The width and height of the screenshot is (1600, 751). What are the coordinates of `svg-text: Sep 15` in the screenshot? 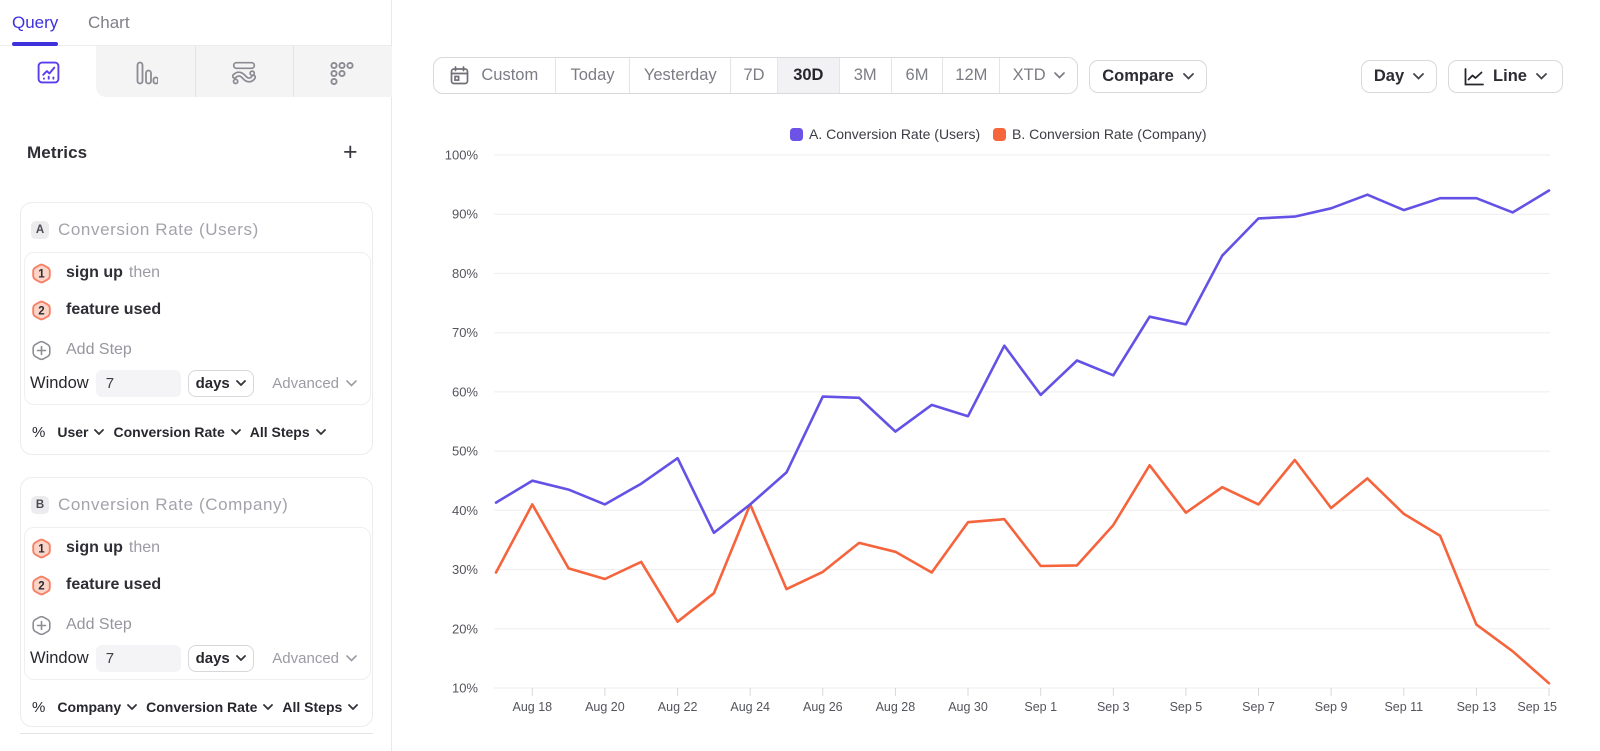 It's located at (1537, 707).